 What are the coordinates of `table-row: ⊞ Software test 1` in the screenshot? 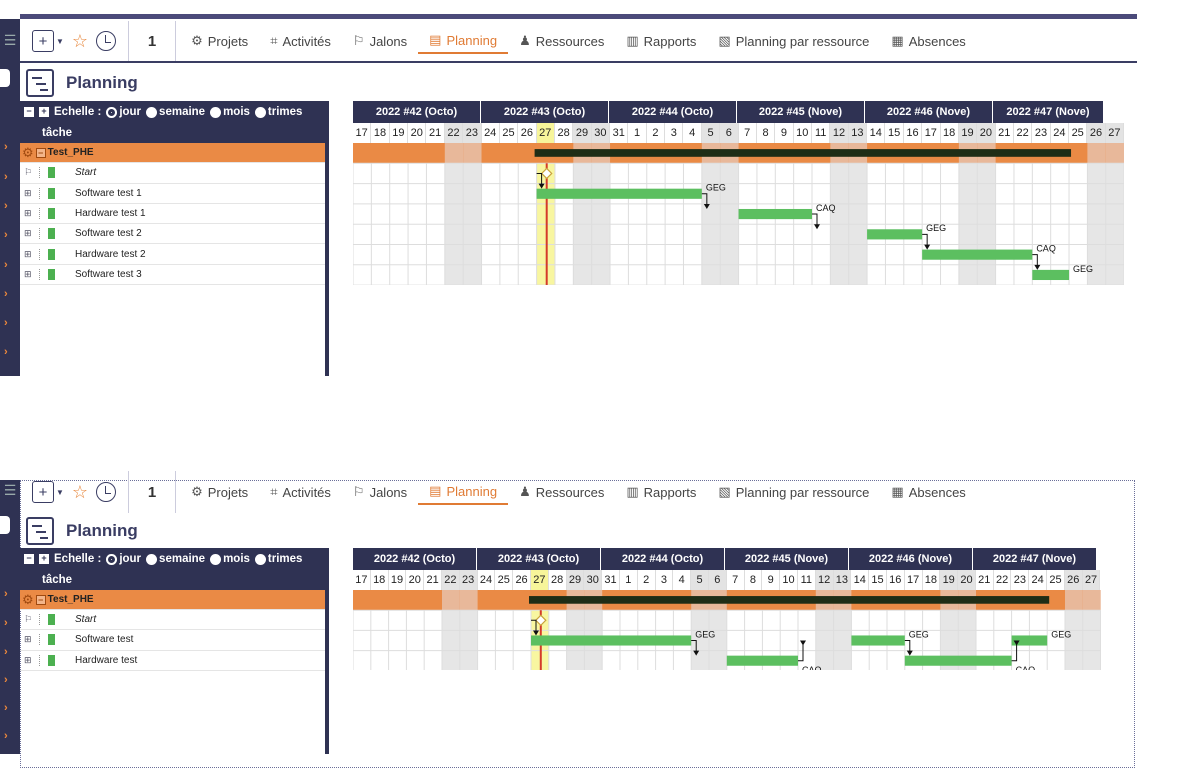 It's located at (172, 194).